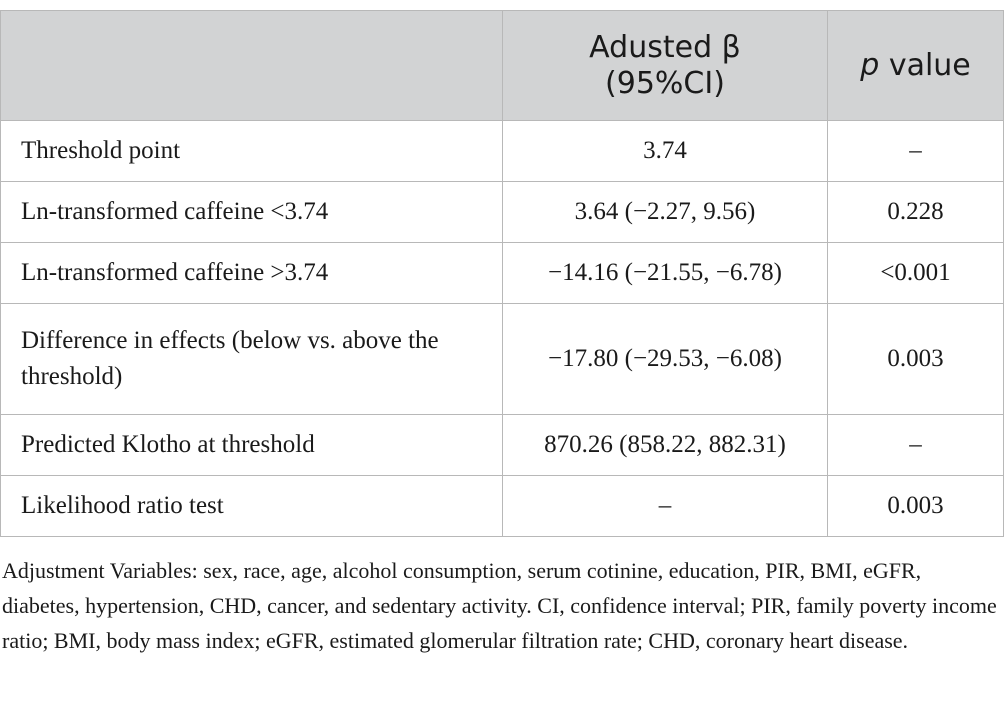  What do you see at coordinates (925, 65) in the screenshot?
I see `header-p-rest: value` at bounding box center [925, 65].